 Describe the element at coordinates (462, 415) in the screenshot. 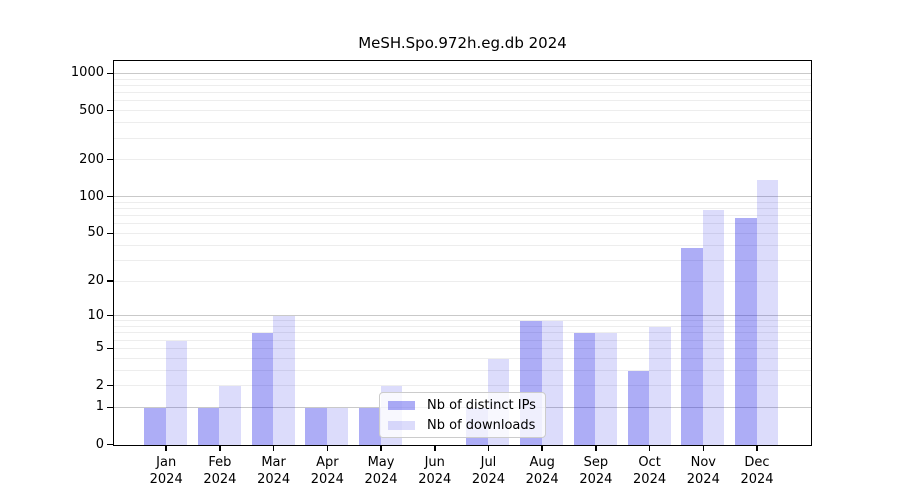

I see `legend: Nb of distinct IPs Nb of downloads` at that location.